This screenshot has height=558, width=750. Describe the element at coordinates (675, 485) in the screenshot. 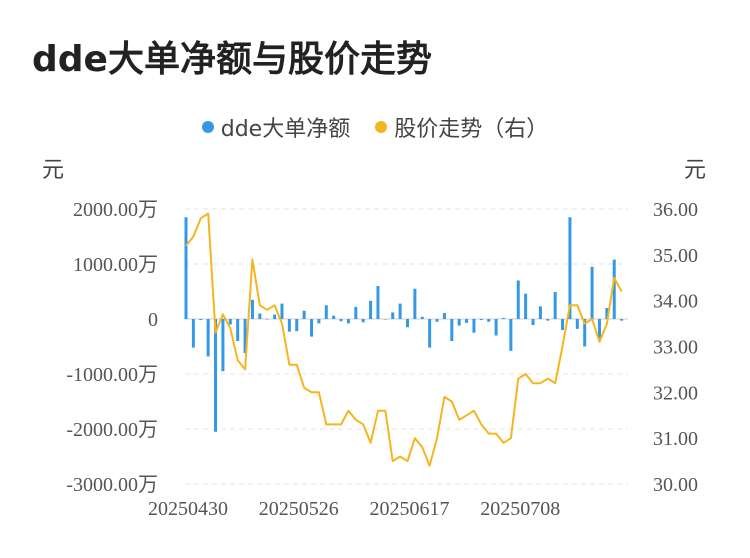

I see `right-tick-label: 30.00` at that location.